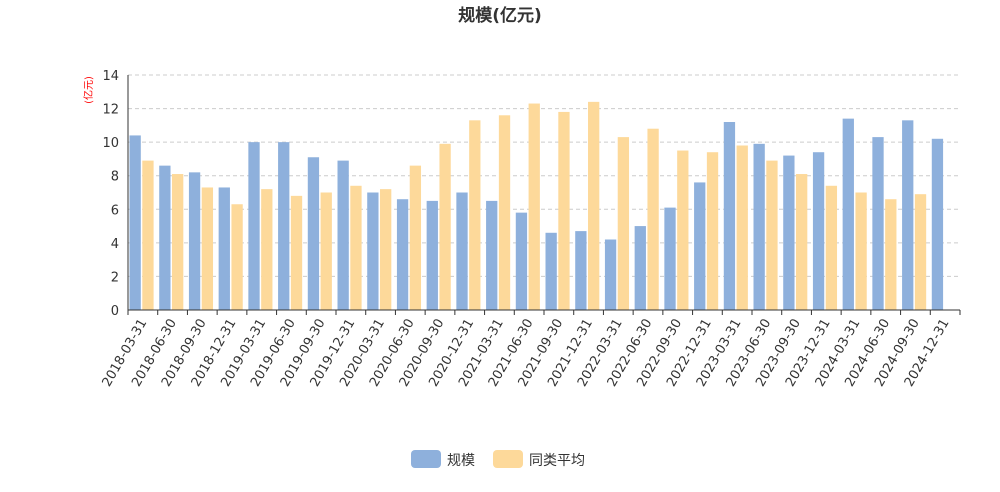  I want to click on legend-item-peer-average: 同类平均, so click(539, 459).